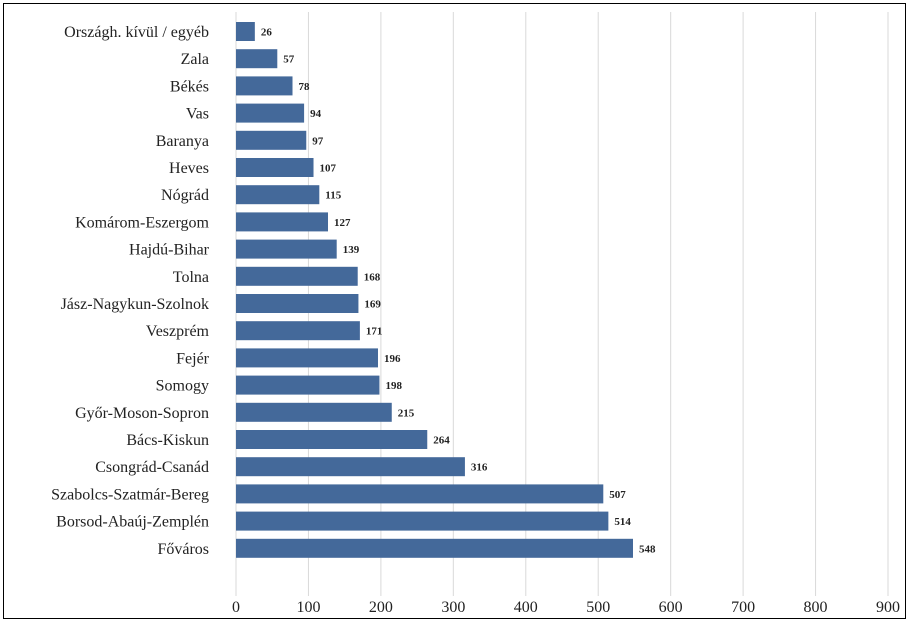 This screenshot has height=622, width=910. Describe the element at coordinates (598, 607) in the screenshot. I see `x-tick-label: 500` at that location.